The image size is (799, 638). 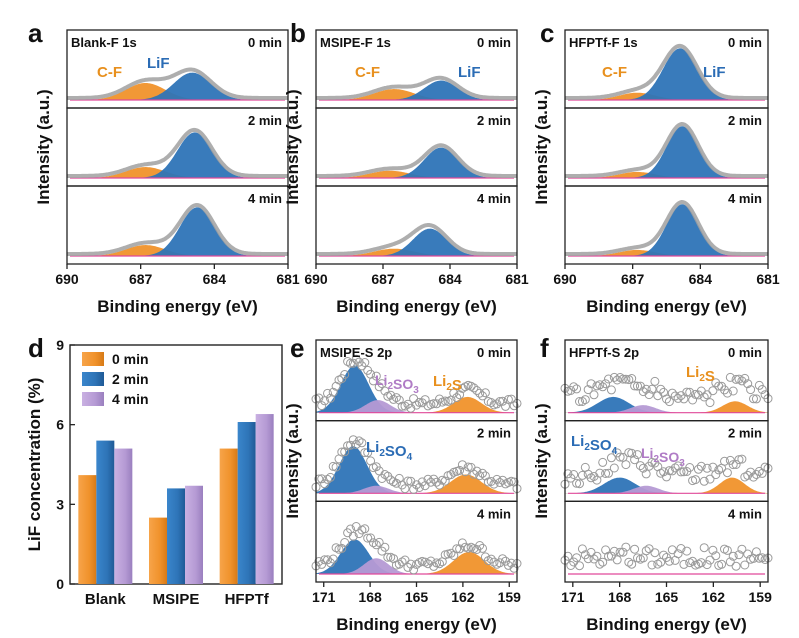 What do you see at coordinates (356, 352) in the screenshot?
I see `panel-title: MSIPE-S 2p` at bounding box center [356, 352].